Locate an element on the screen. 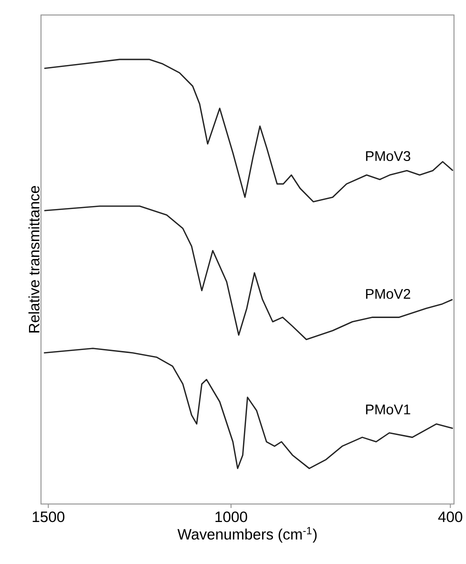 Image resolution: width=466 pixels, height=564 pixels. x-tick-label: 1500 is located at coordinates (48, 517).